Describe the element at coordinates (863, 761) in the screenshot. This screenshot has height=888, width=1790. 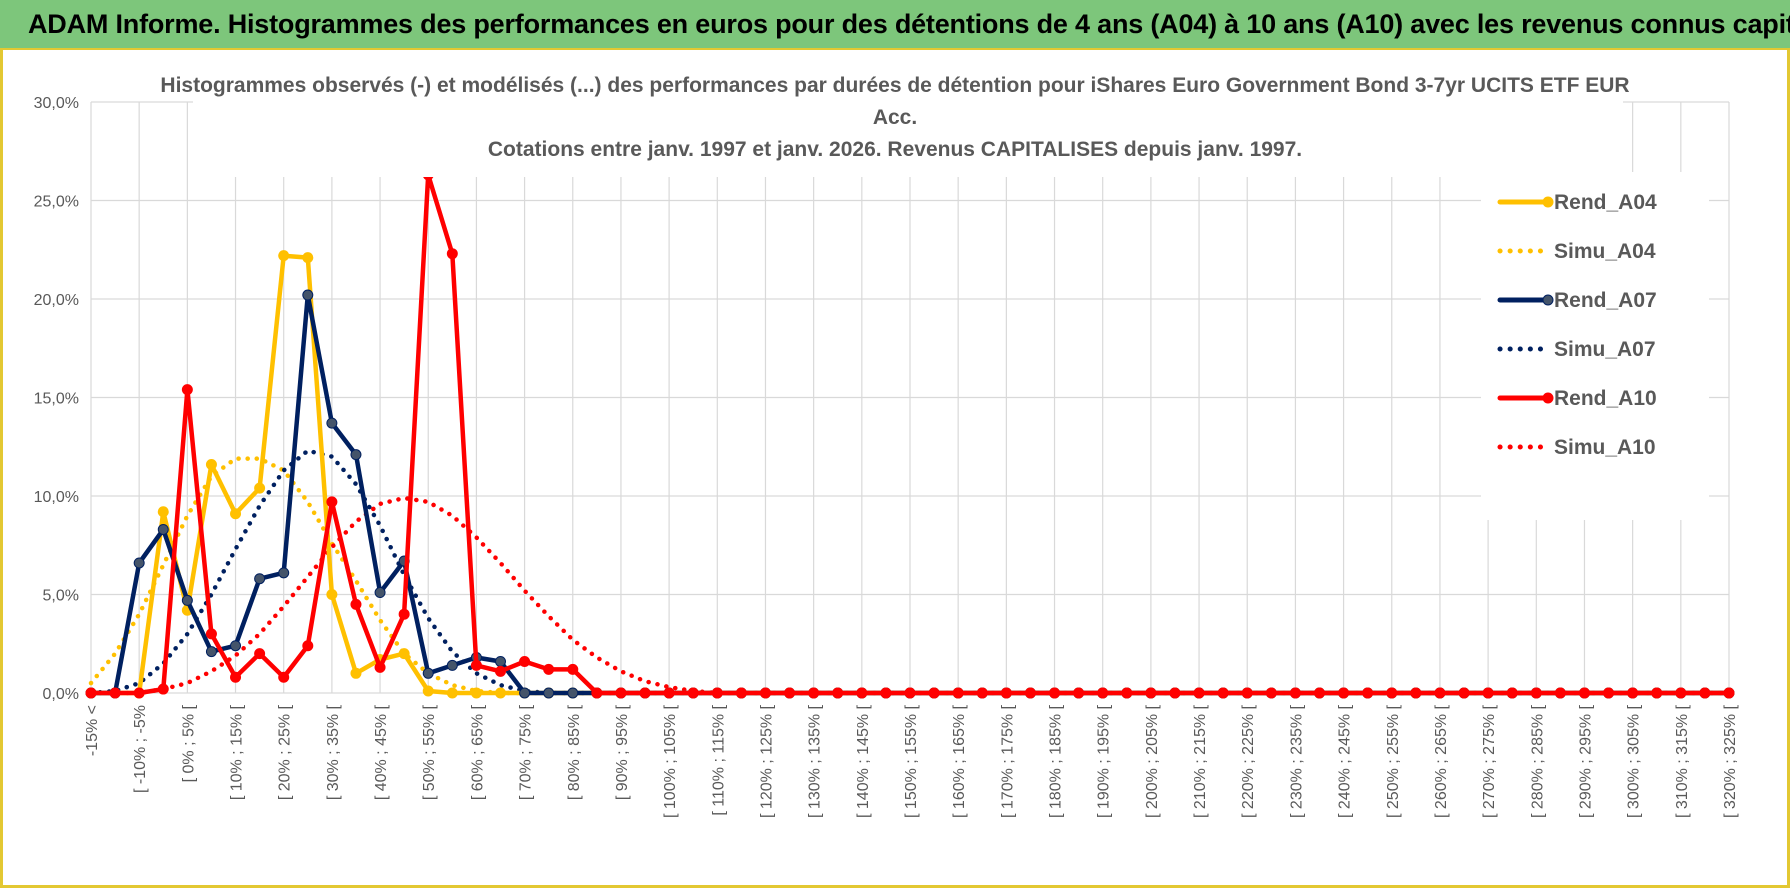
I see `x-tick-label: [ 140% ; 145% [` at that location.